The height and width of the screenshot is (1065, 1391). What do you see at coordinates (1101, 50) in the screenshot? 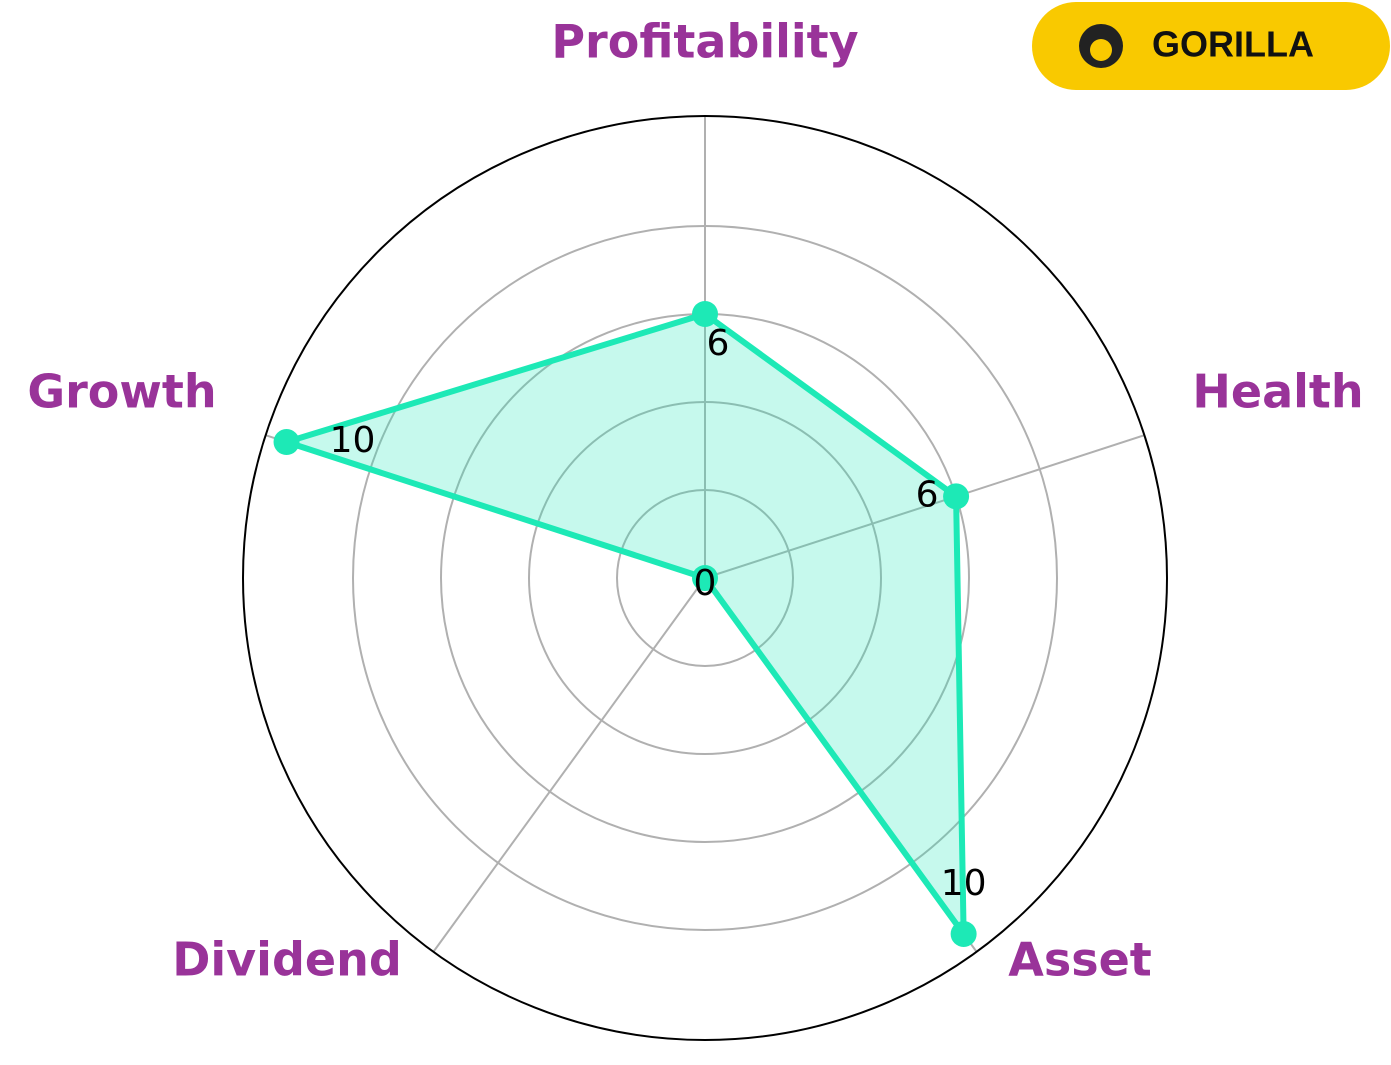
I see `logo-icon-face` at bounding box center [1101, 50].